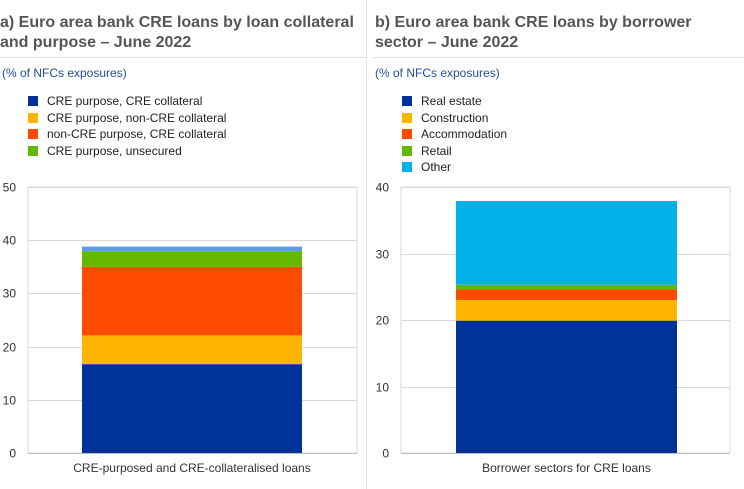 The height and width of the screenshot is (489, 744). What do you see at coordinates (114, 150) in the screenshot?
I see `legend-label: CRE purpose, unsecured` at bounding box center [114, 150].